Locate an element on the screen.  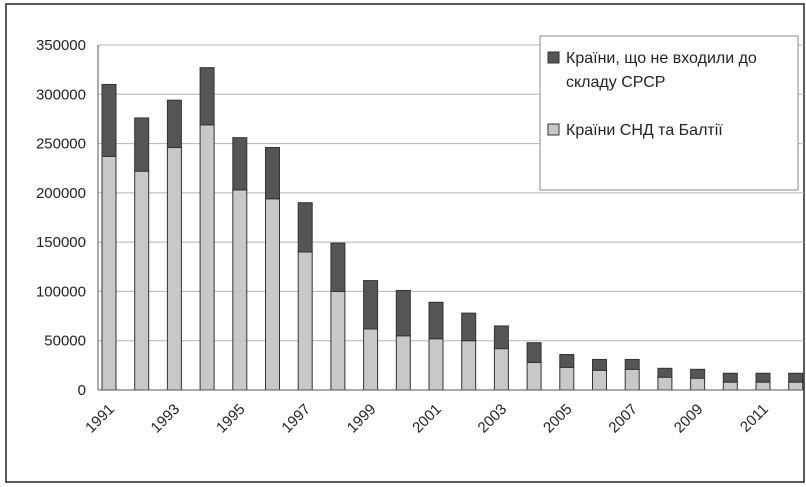
bar-cis-baltic-2002 is located at coordinates (469, 365).